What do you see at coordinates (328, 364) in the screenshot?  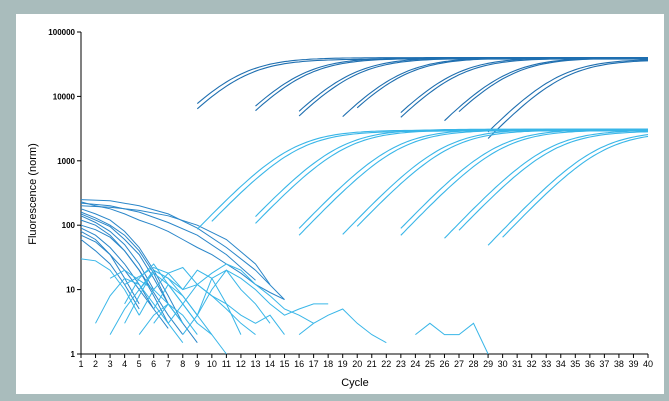 I see `x-tick-label: 18` at bounding box center [328, 364].